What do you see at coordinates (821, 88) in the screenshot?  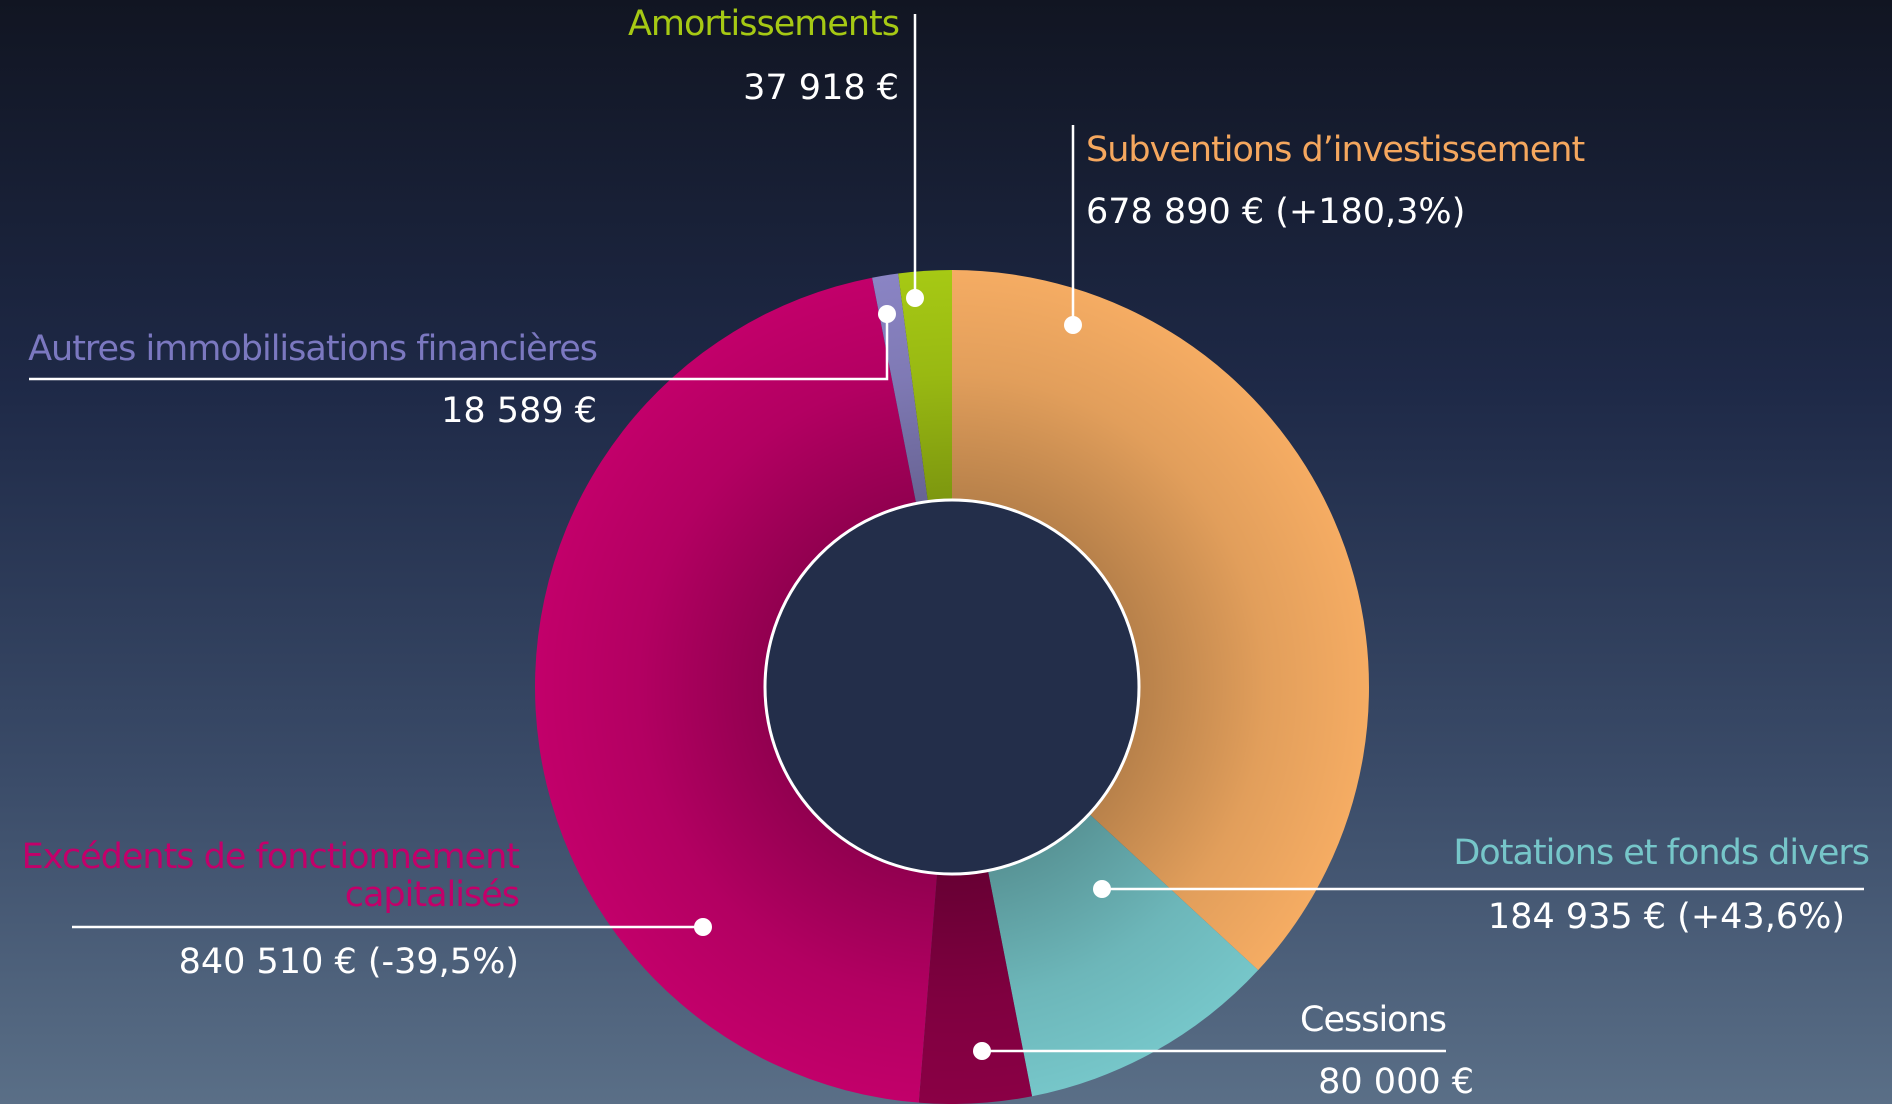 I see `value-label: 37 918 €` at bounding box center [821, 88].